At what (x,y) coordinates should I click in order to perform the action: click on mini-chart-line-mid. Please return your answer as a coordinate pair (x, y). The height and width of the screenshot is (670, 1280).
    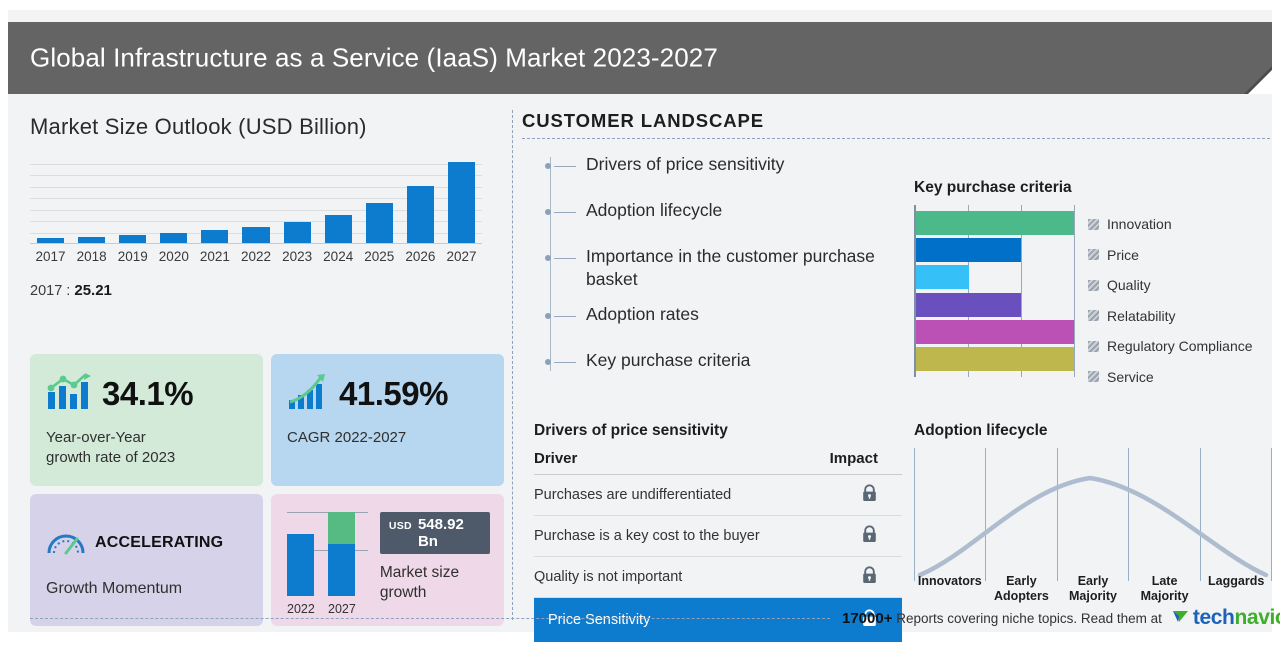
    Looking at the image, I should click on (327, 550).